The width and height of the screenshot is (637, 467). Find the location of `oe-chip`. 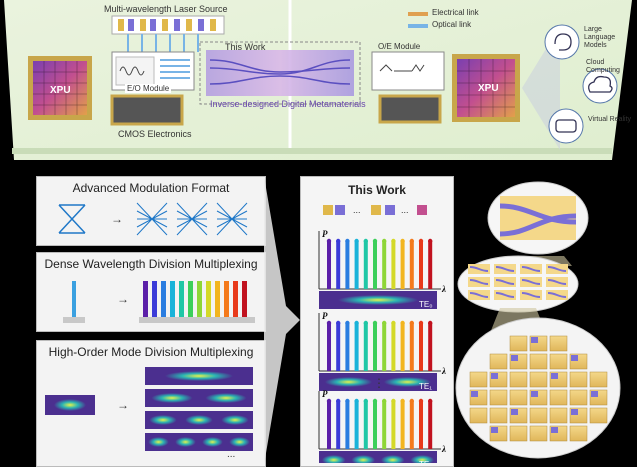

oe-chip is located at coordinates (410, 109).